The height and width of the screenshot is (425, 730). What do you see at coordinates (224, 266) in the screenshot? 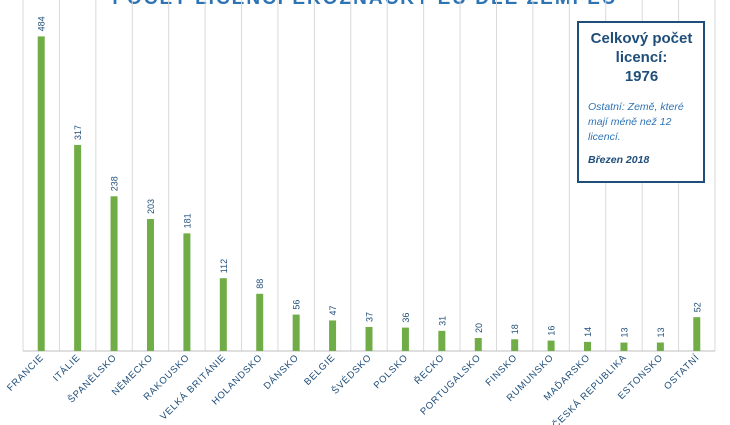
I see `value-label-5: 112` at bounding box center [224, 266].